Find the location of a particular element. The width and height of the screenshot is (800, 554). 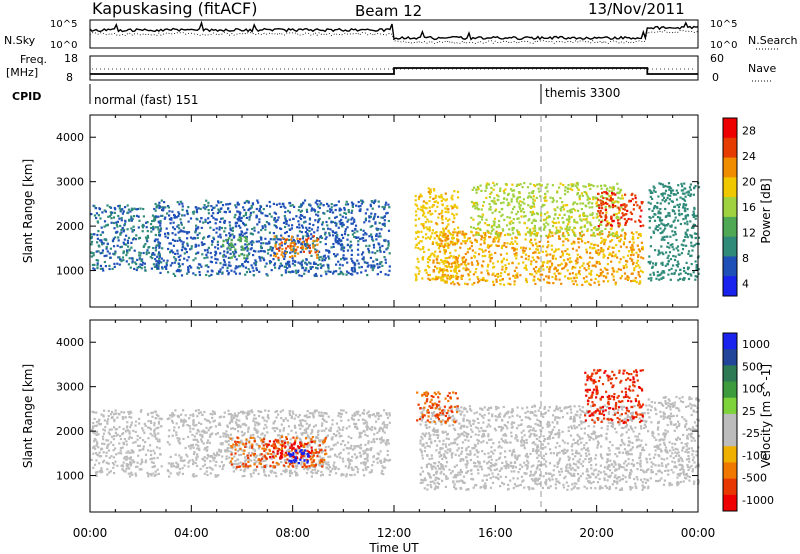

cpid-normal: normal (fast) 151 is located at coordinates (146, 100).